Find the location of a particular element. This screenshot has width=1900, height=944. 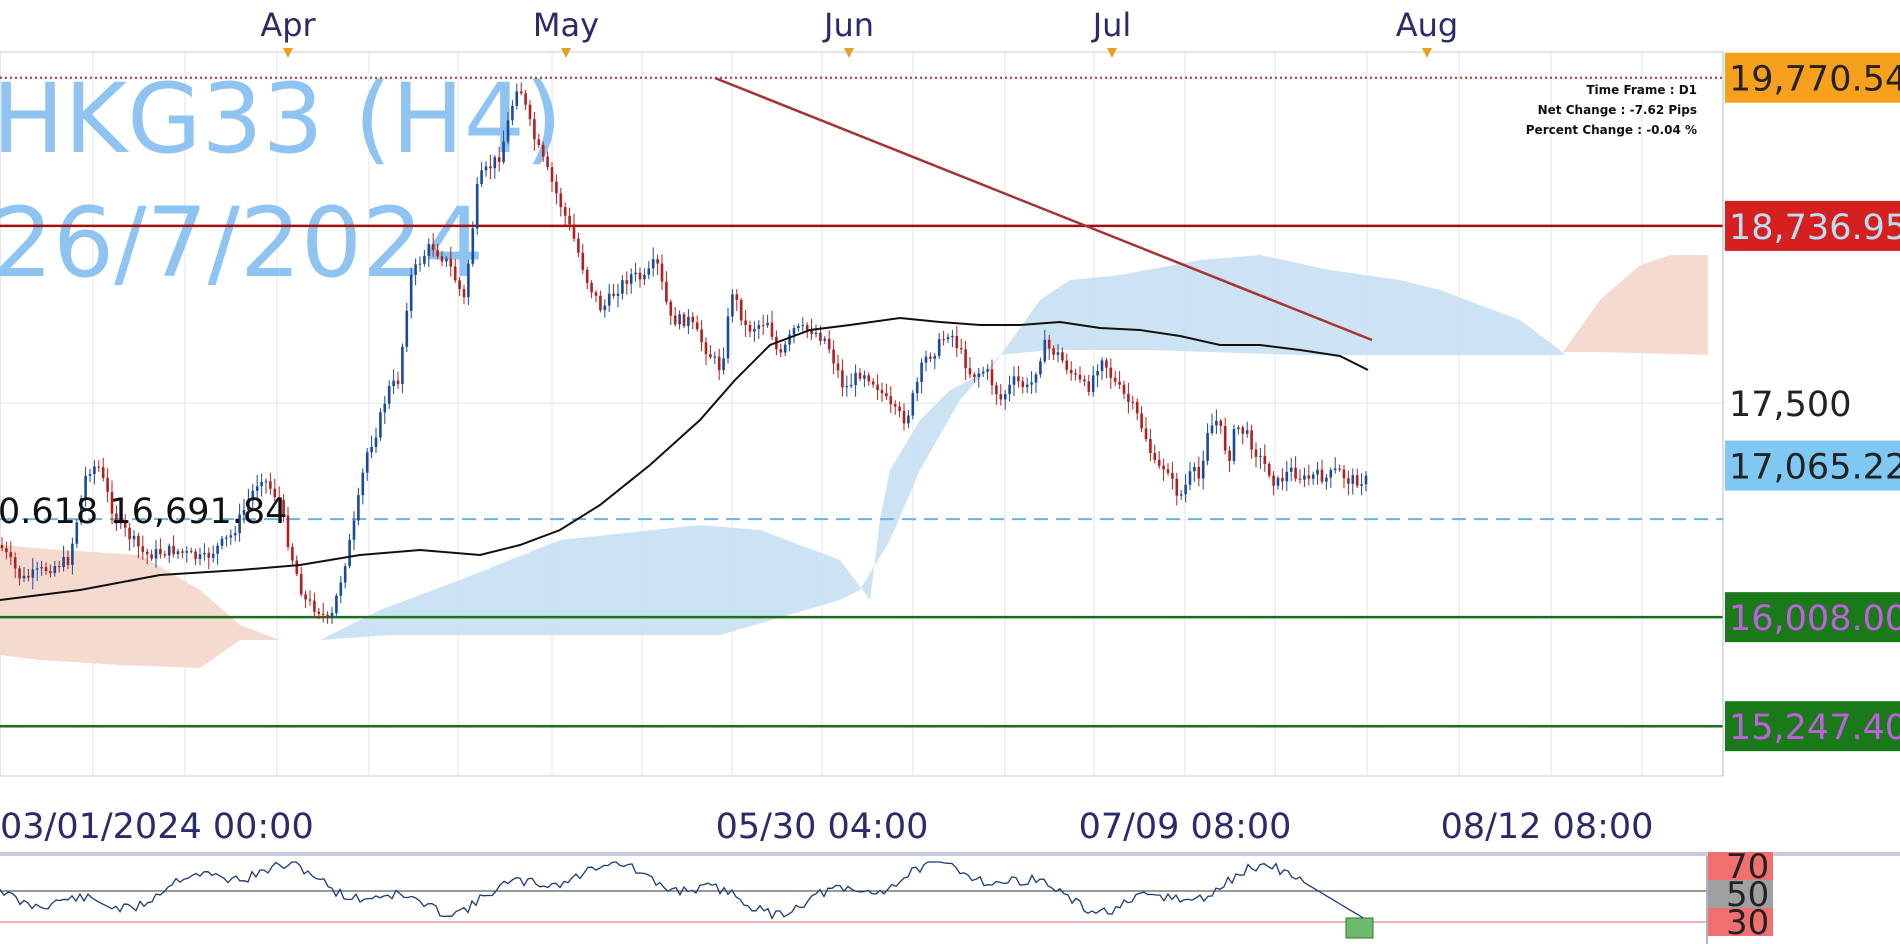

price-tag-label: 17,065.22 is located at coordinates (1814, 468).